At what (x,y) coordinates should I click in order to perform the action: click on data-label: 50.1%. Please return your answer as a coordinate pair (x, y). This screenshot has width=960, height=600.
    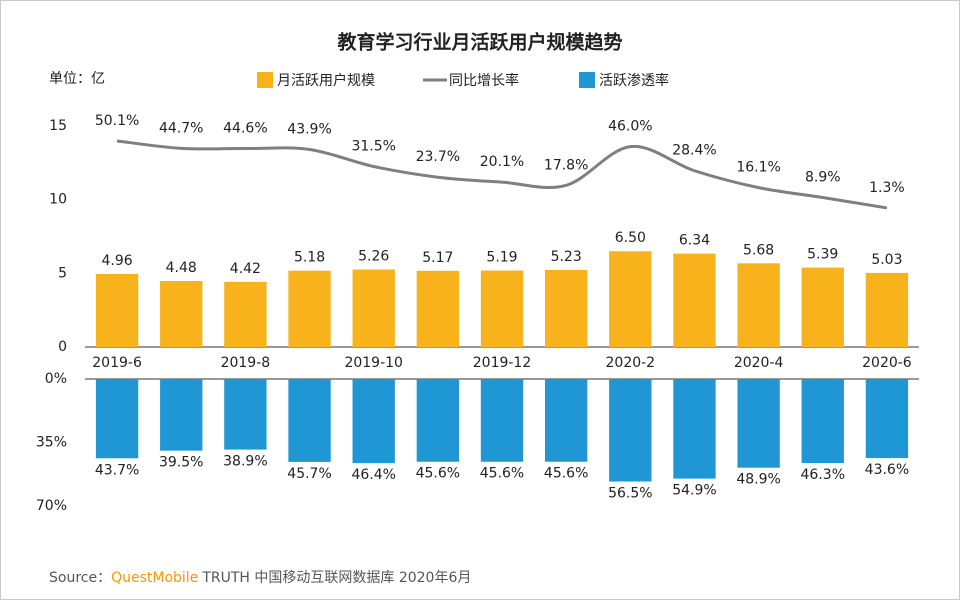
    Looking at the image, I should click on (117, 121).